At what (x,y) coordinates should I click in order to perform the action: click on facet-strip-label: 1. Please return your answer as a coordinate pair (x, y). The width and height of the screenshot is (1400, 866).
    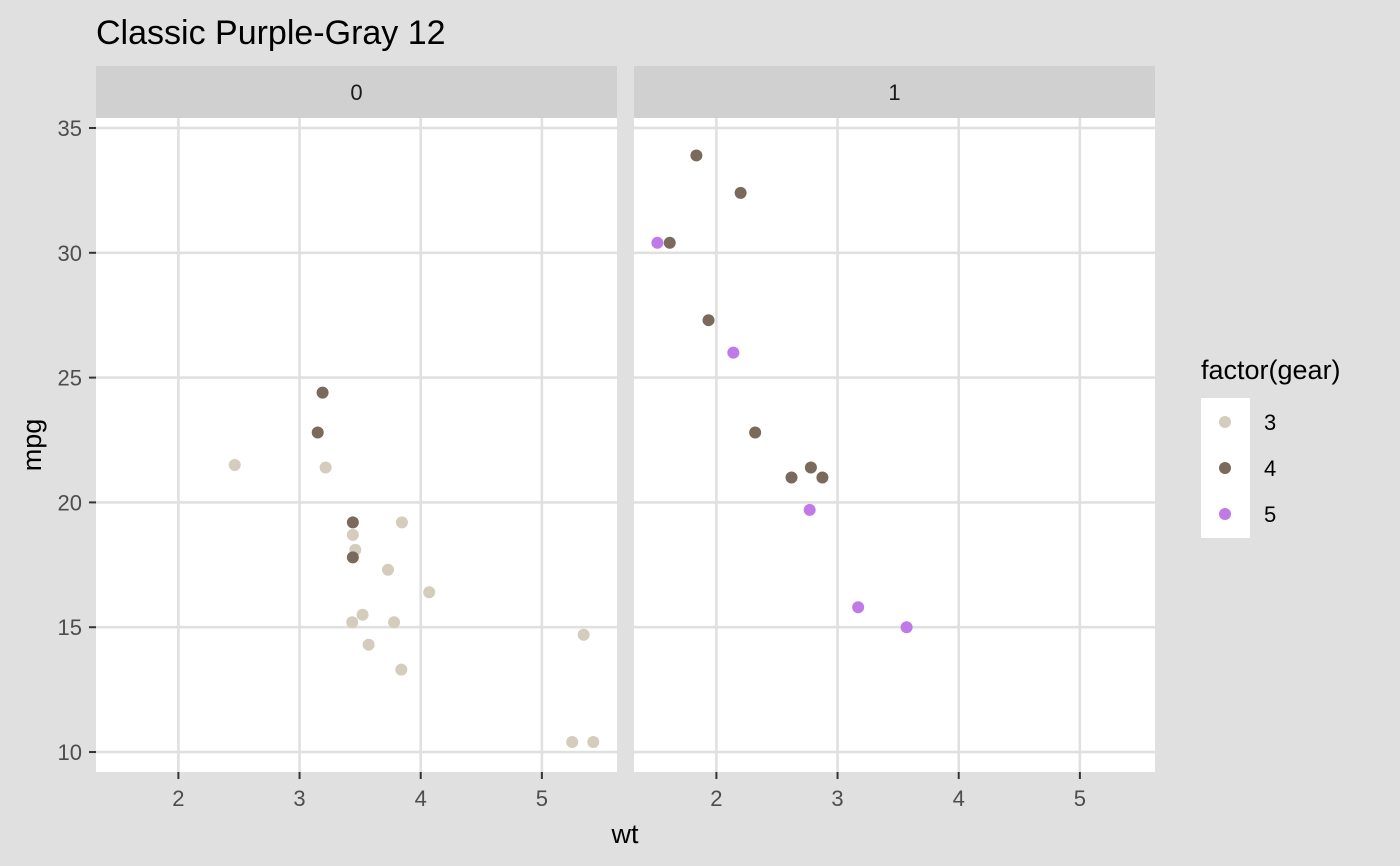
    Looking at the image, I should click on (894, 92).